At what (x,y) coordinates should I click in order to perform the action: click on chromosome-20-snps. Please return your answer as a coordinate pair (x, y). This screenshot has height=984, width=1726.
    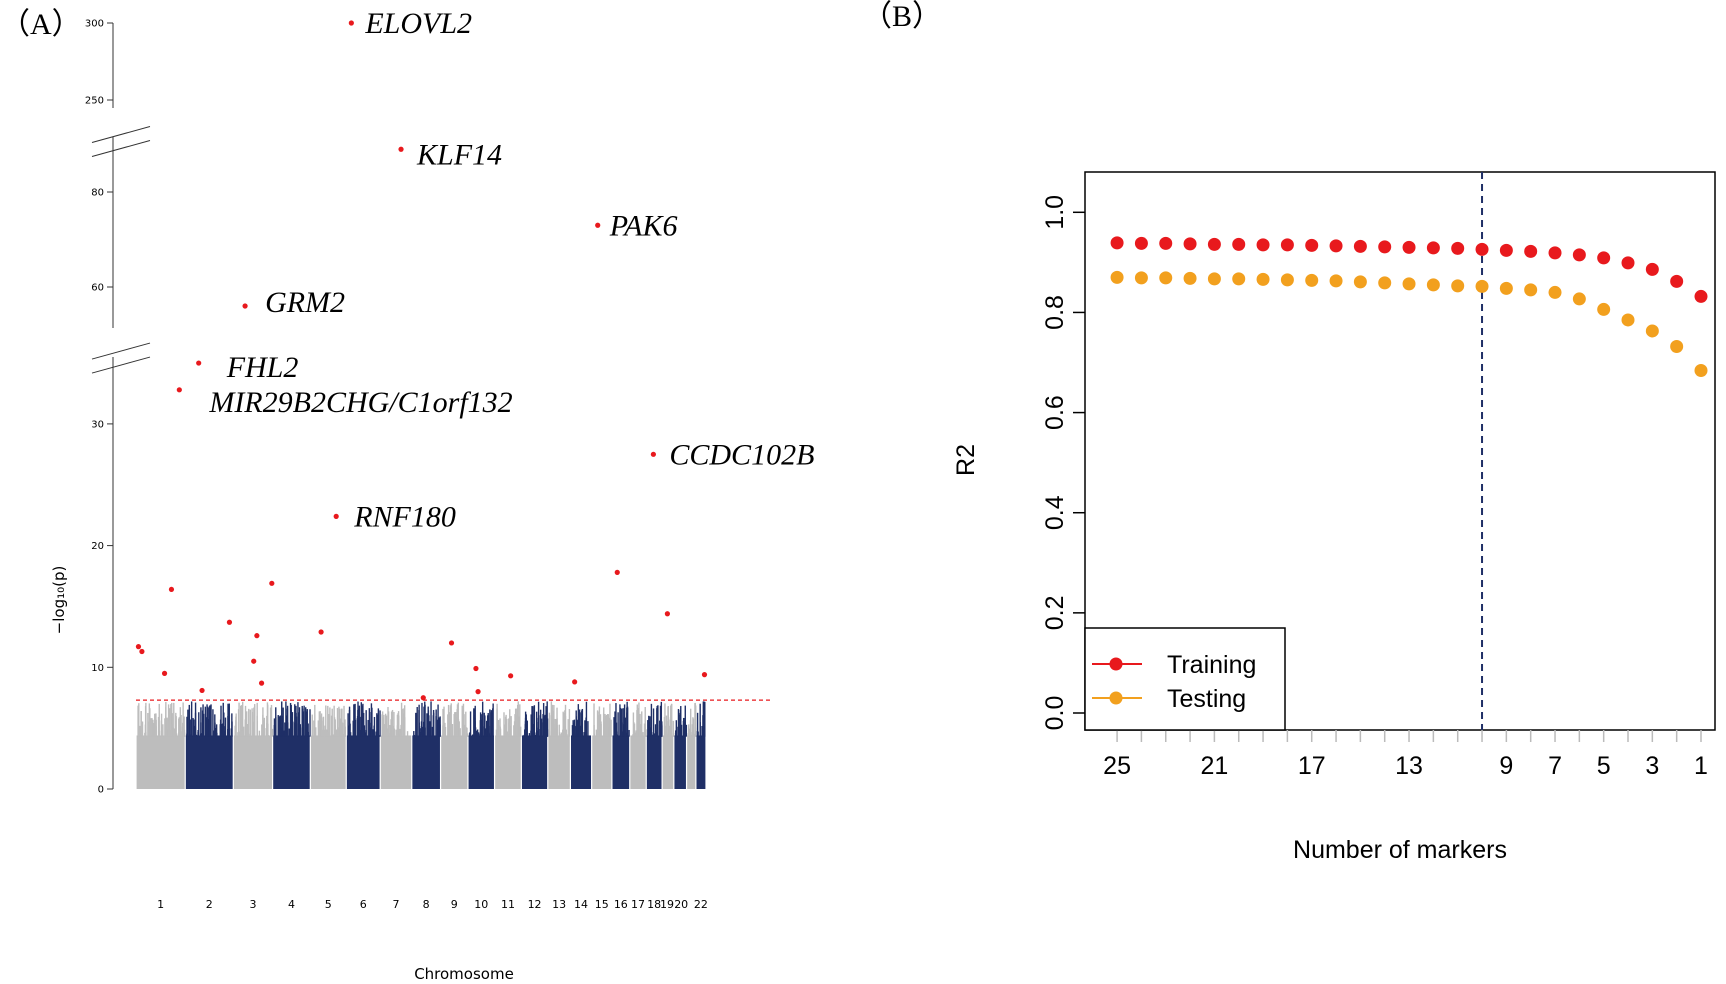
    Looking at the image, I should click on (681, 747).